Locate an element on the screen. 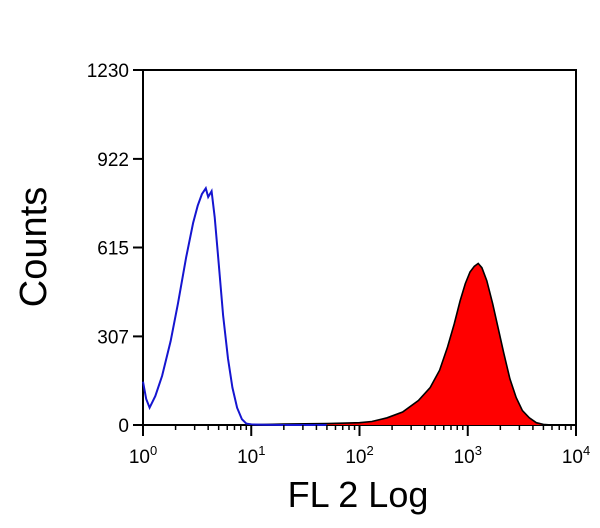  y-tick-label-2: 615 is located at coordinates (113, 249).